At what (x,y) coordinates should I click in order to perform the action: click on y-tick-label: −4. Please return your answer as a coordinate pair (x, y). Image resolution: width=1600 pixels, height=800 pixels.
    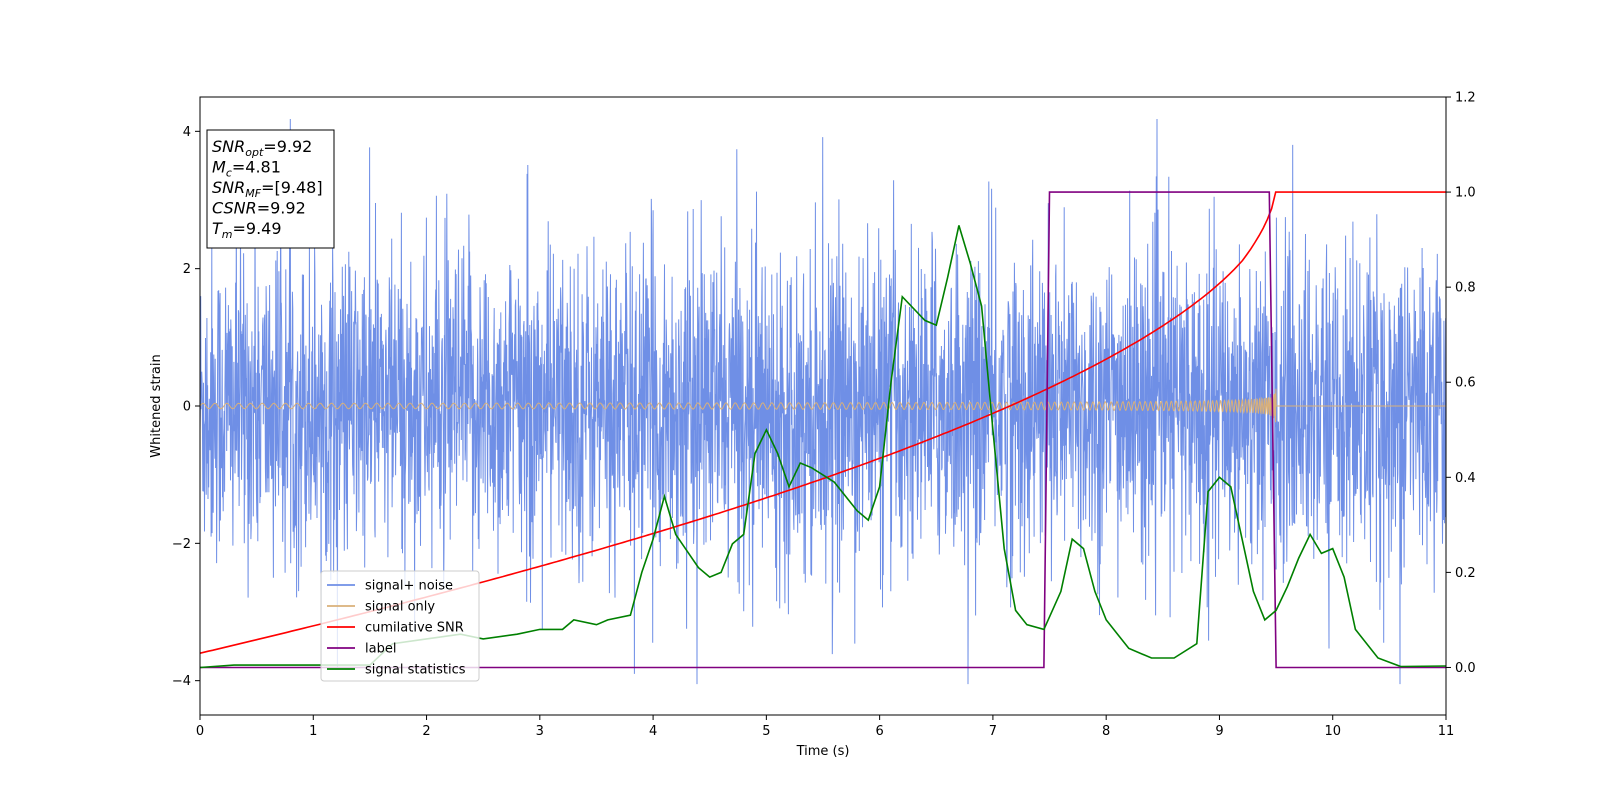
    Looking at the image, I should click on (181, 681).